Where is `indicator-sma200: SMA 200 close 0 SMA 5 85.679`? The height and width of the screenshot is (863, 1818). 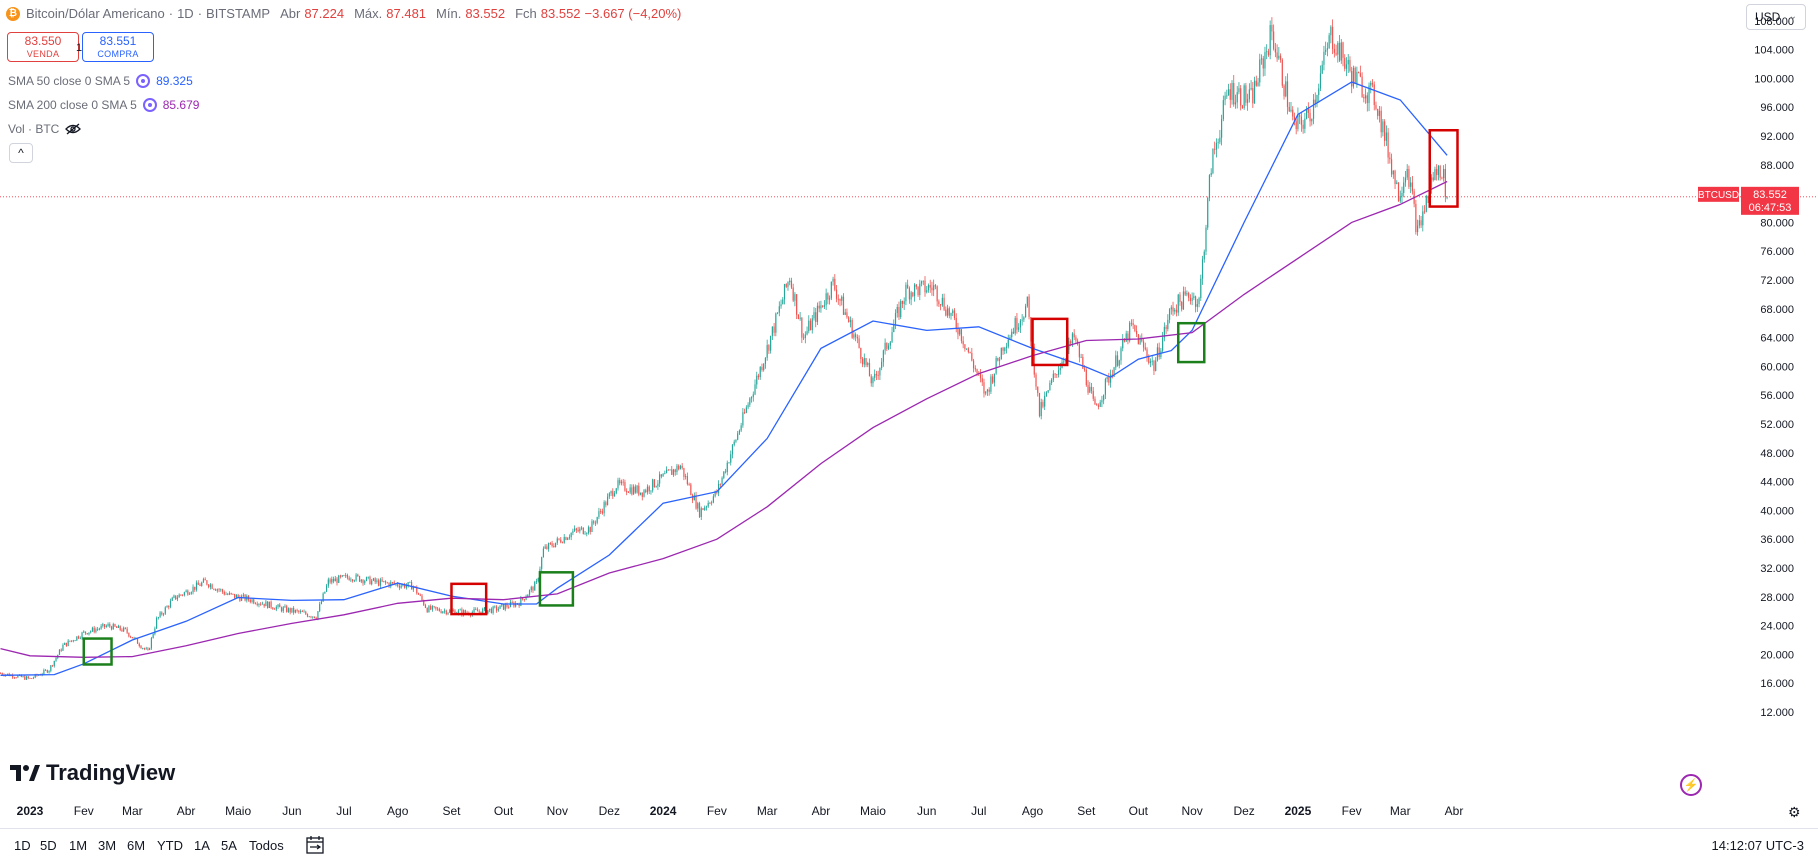 indicator-sma200: SMA 200 close 0 SMA 5 85.679 is located at coordinates (103, 105).